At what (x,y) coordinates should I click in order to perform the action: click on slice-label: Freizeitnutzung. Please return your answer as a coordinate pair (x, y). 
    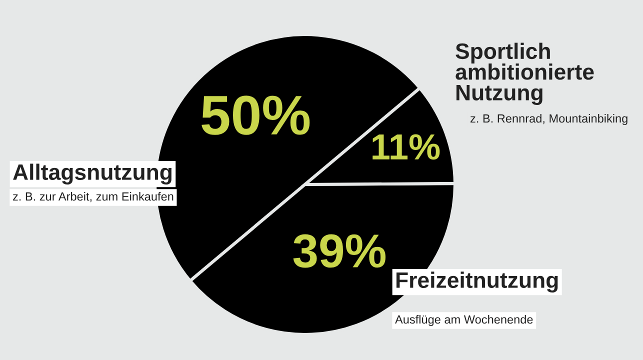
    Looking at the image, I should click on (477, 282).